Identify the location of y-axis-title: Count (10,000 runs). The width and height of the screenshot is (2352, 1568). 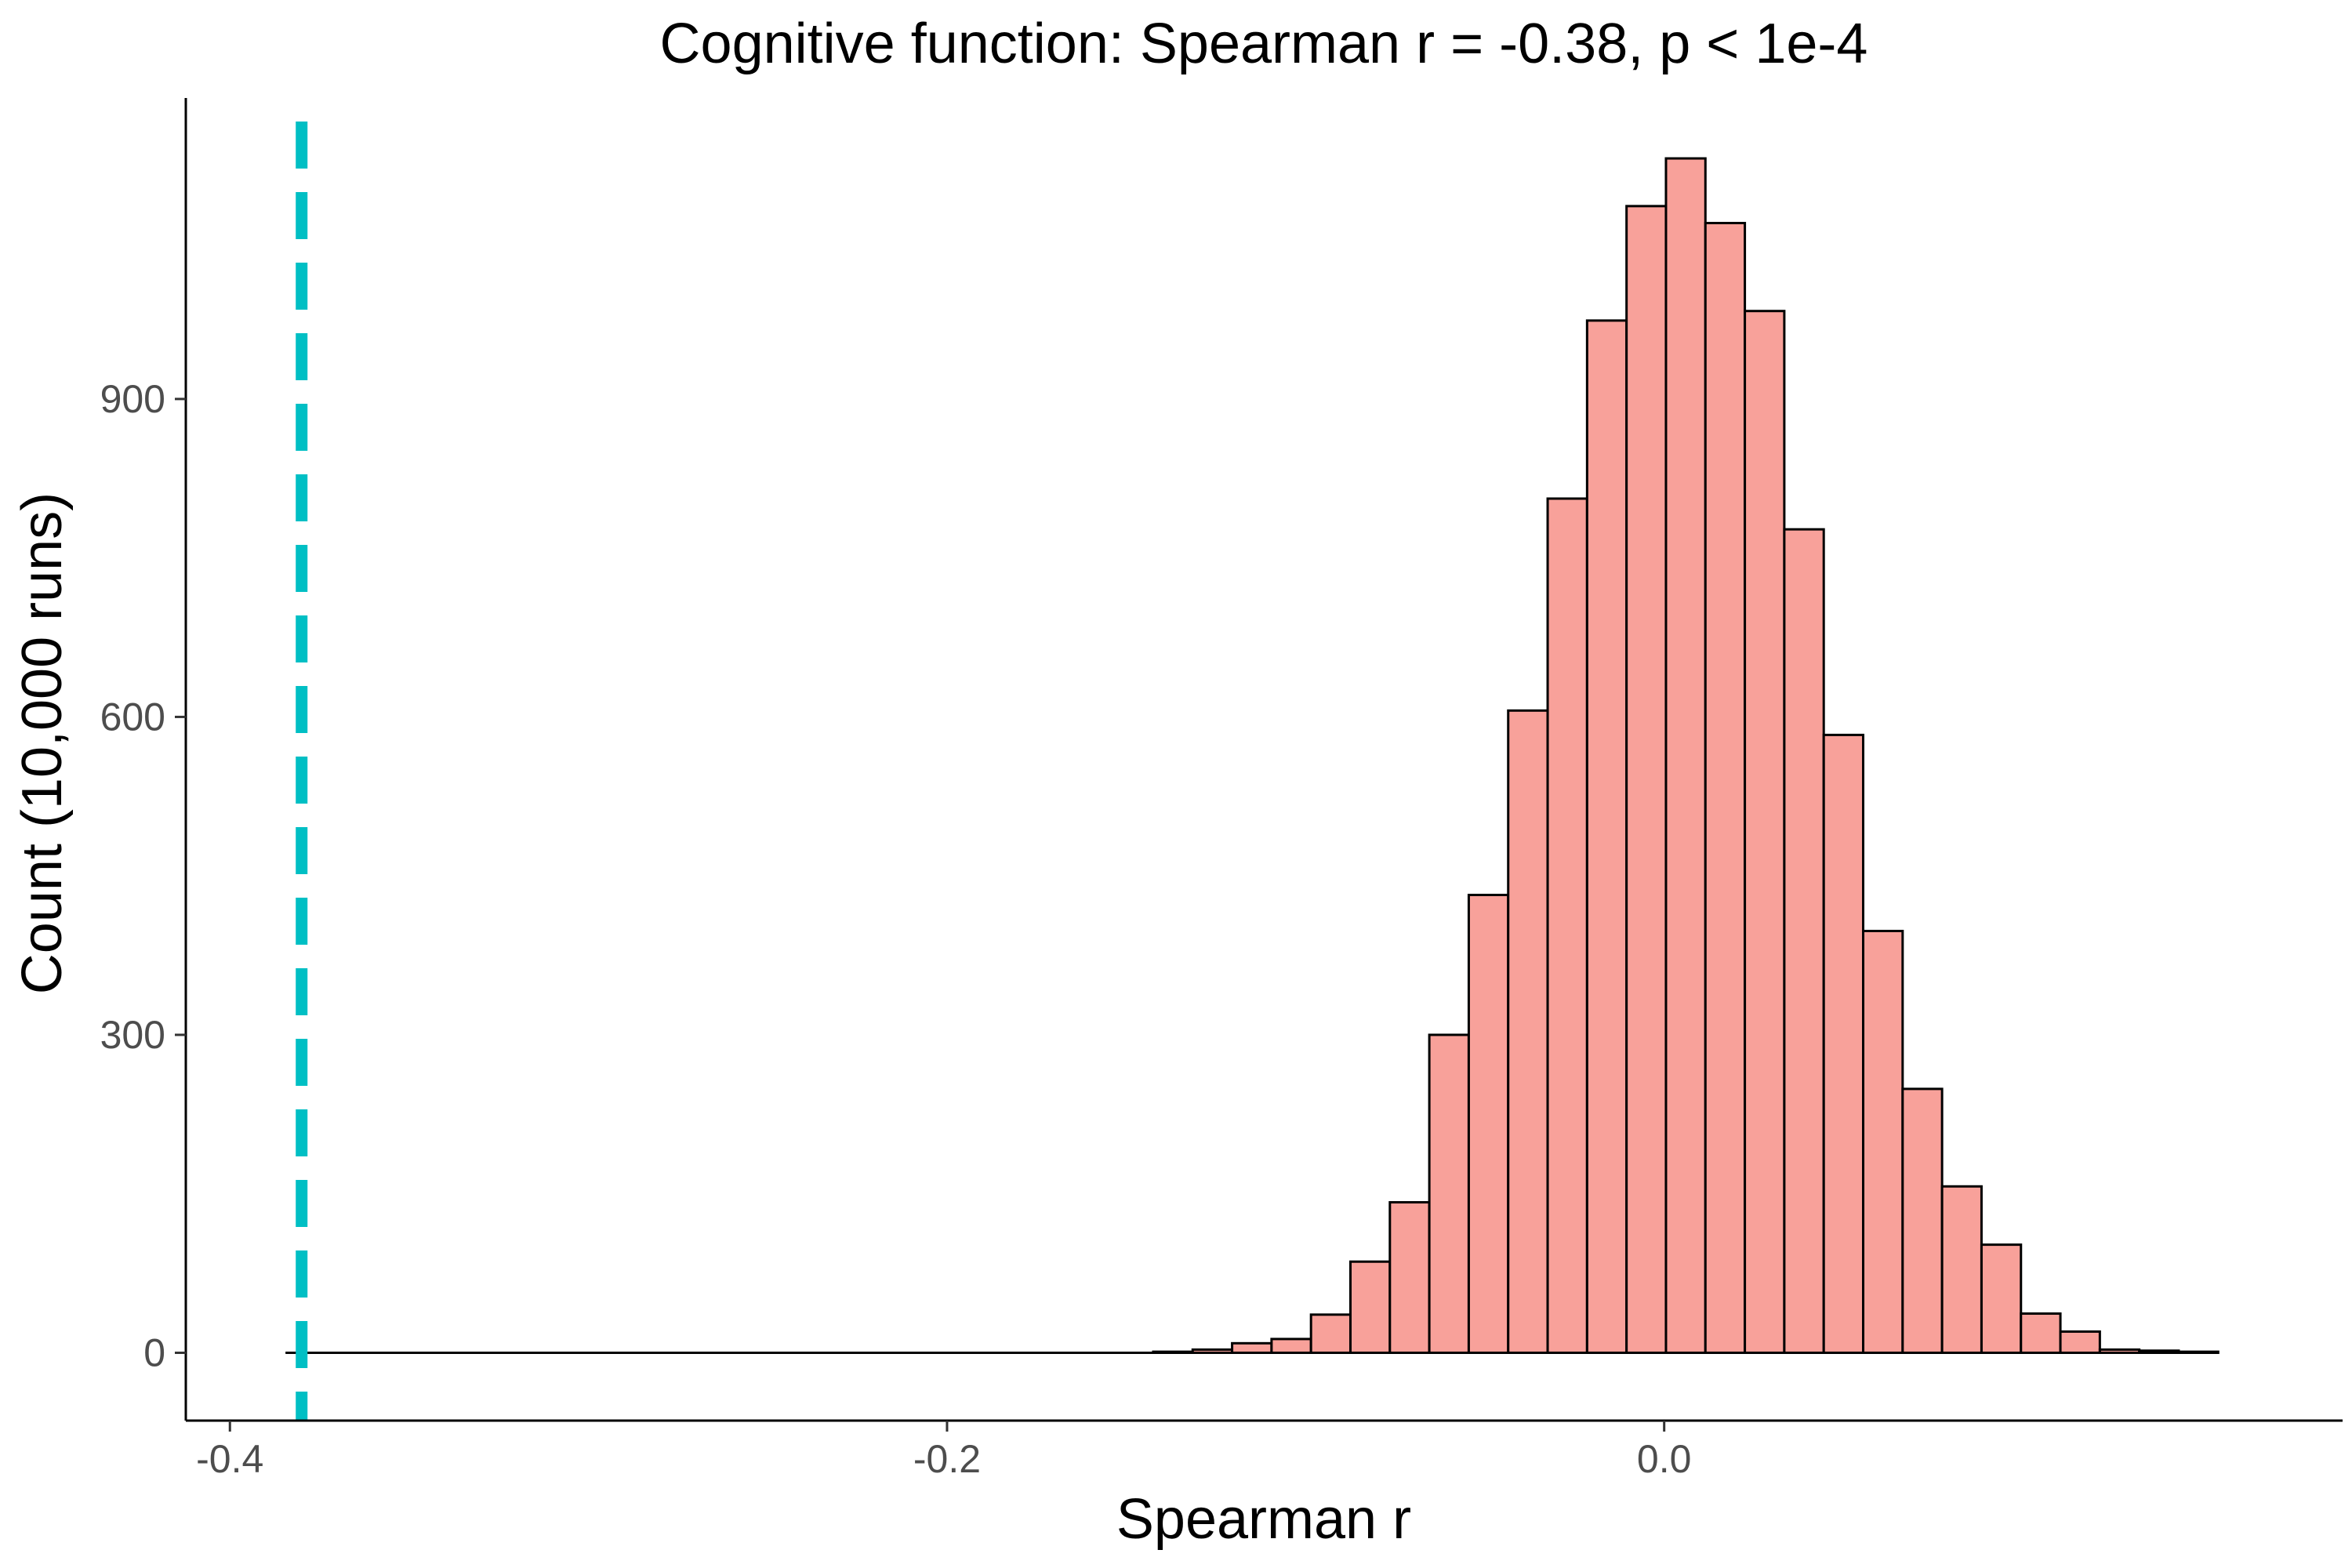
(42, 743).